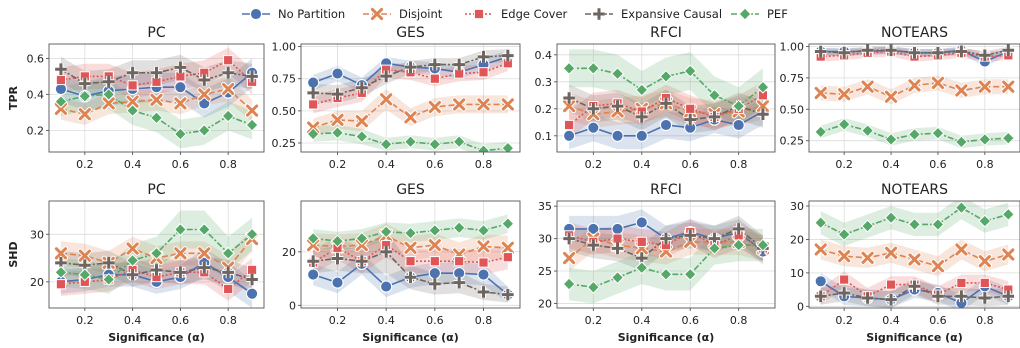 This screenshot has height=348, width=1020. What do you see at coordinates (544, 109) in the screenshot?
I see `y-tick-label: 0.2` at bounding box center [544, 109].